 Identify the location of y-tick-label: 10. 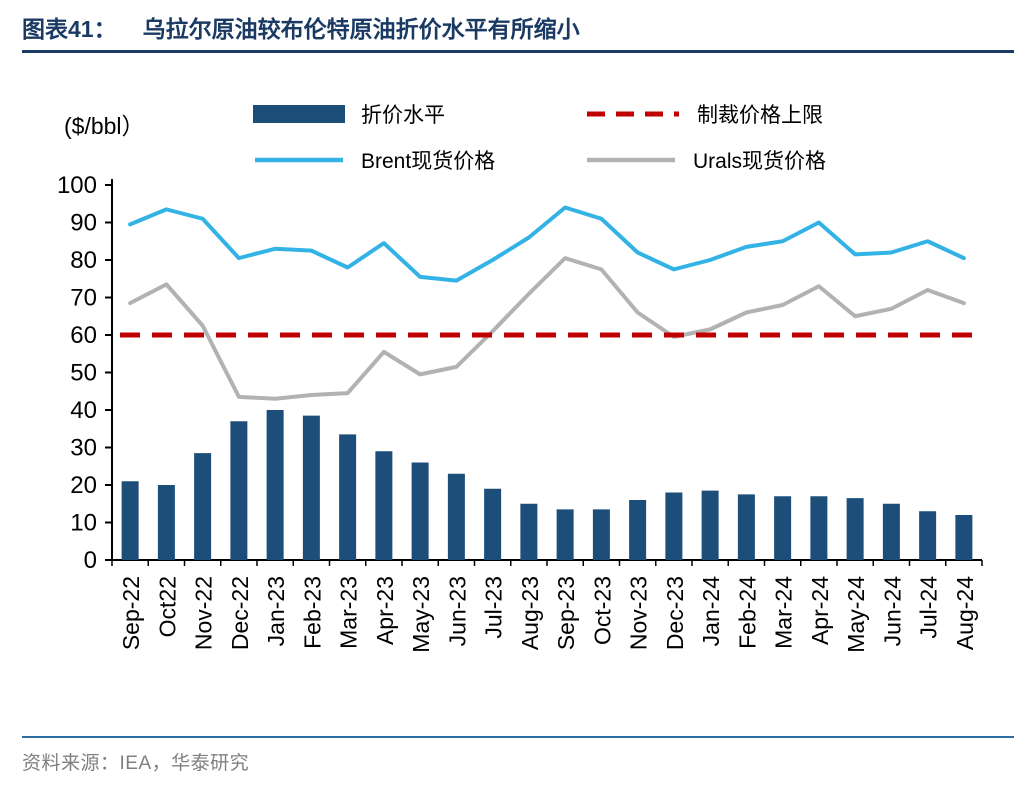
(83, 523).